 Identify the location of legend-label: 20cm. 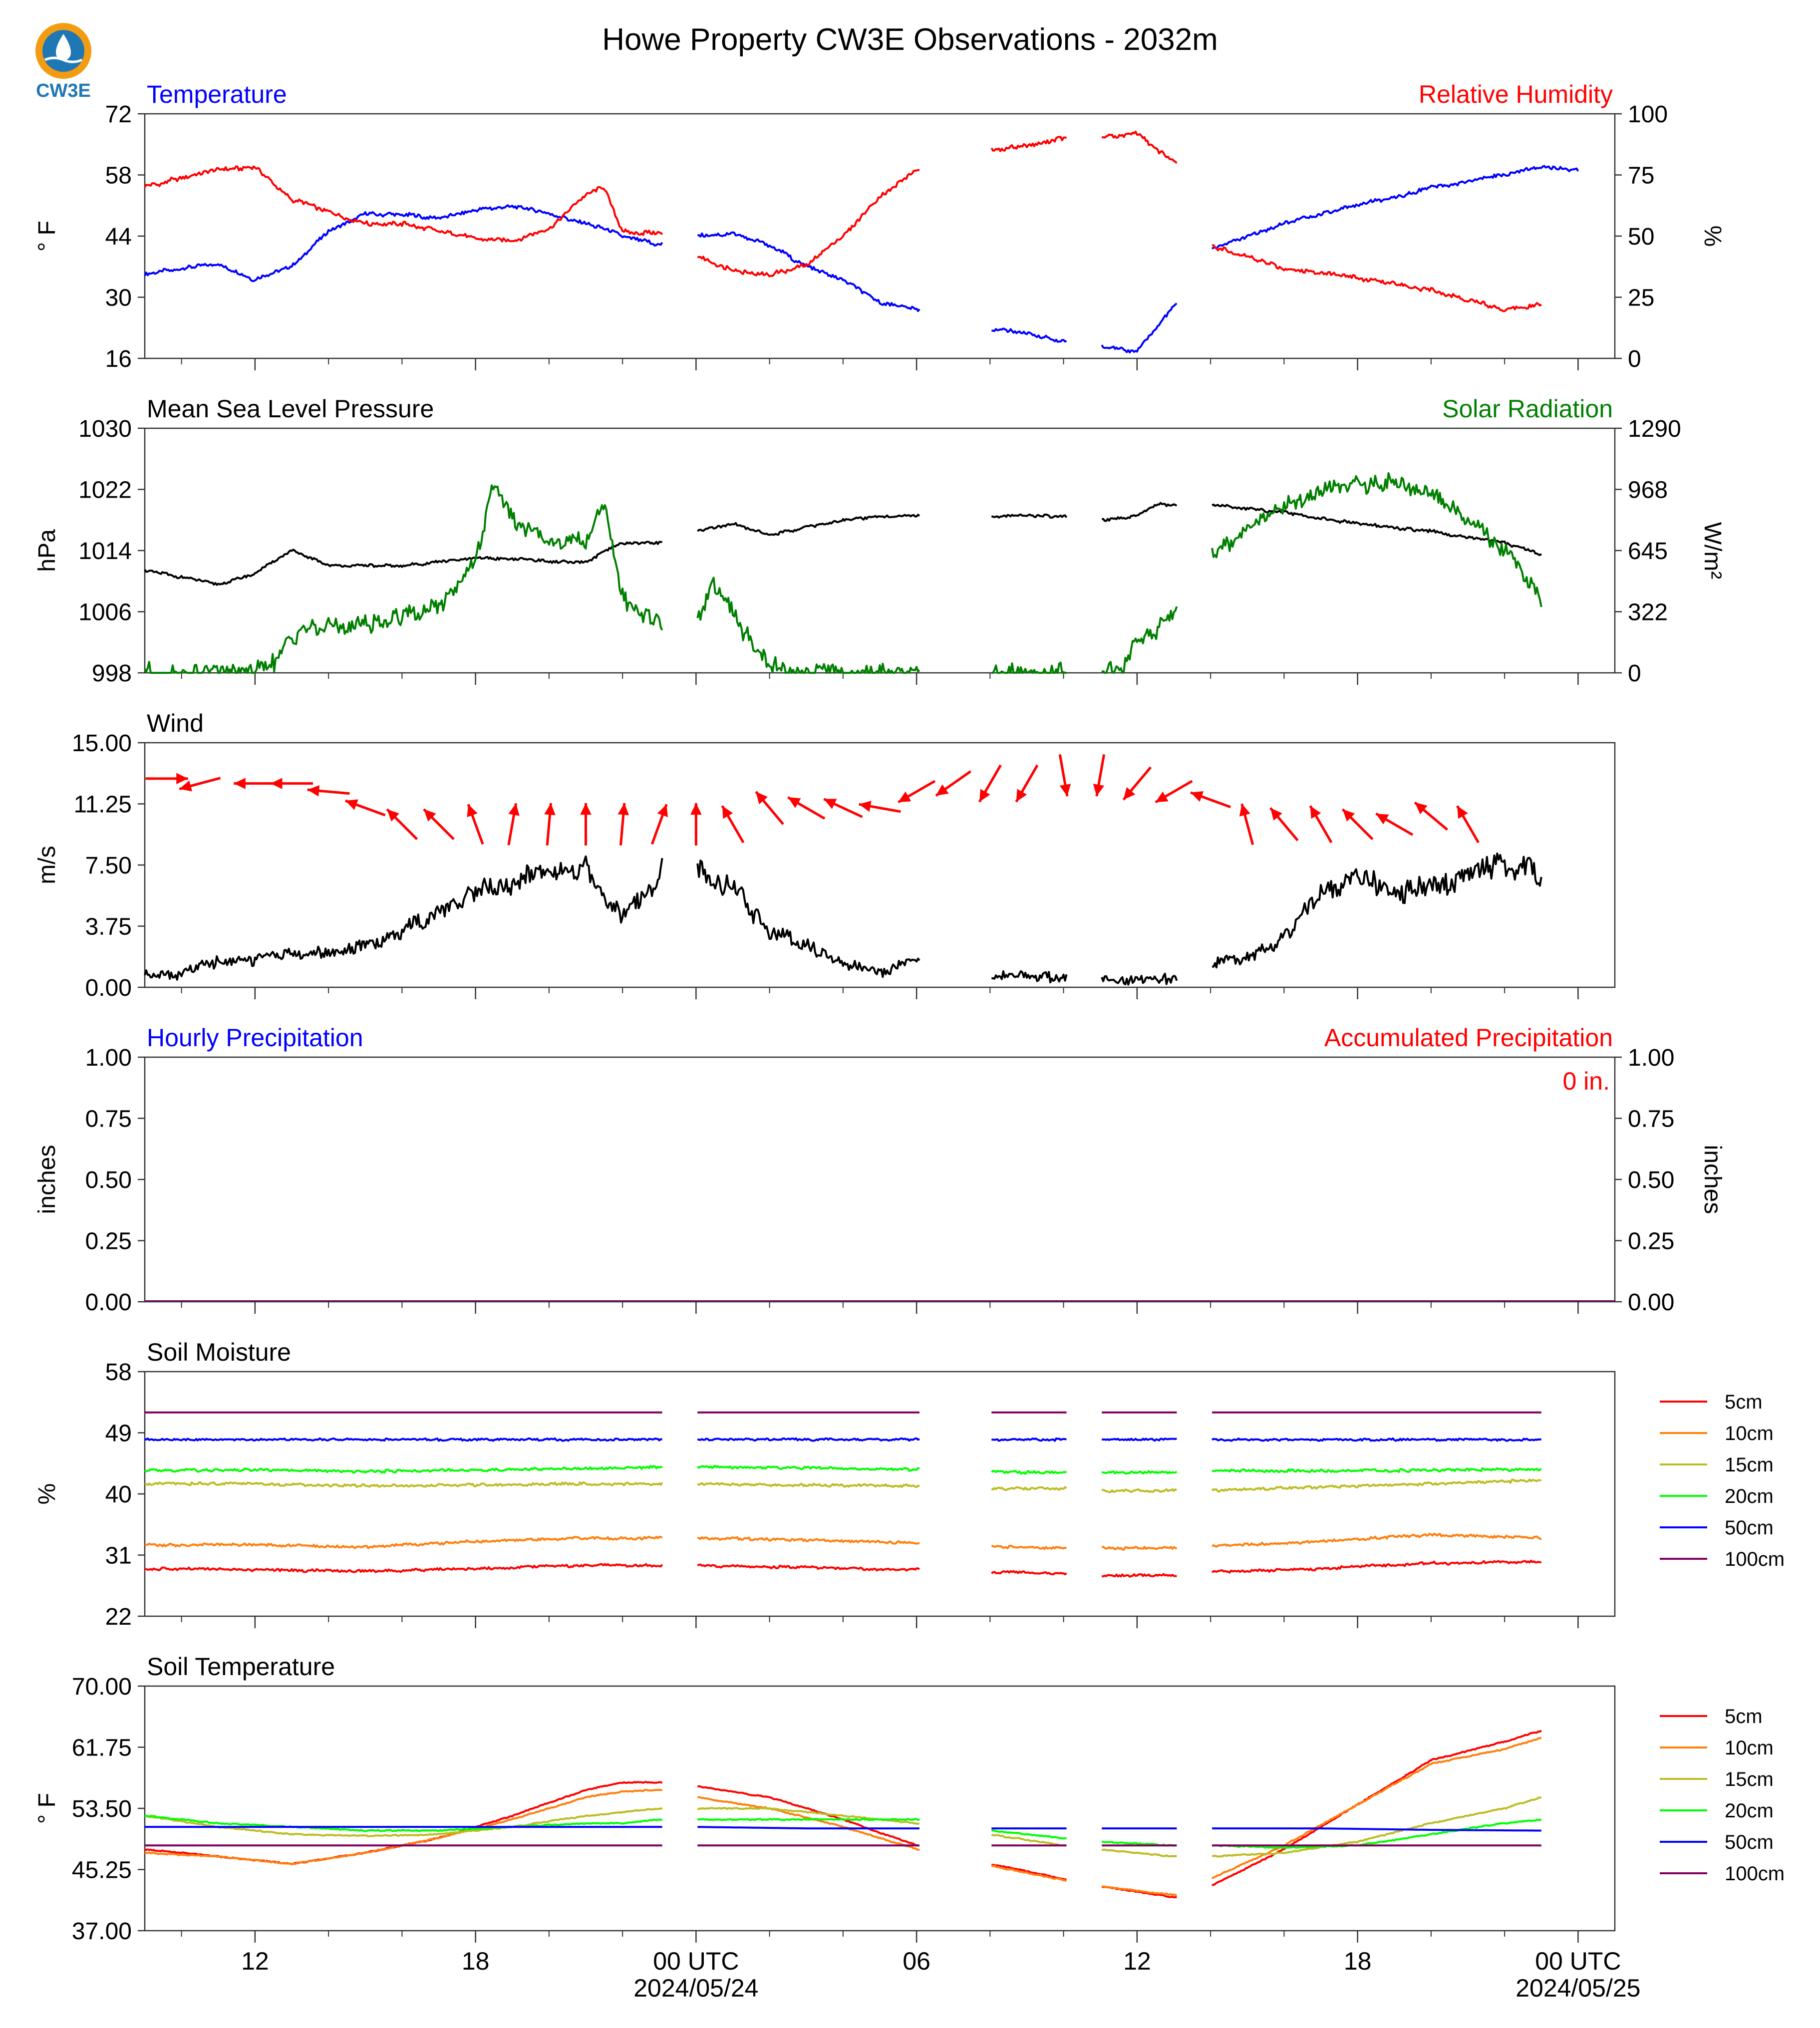
(1749, 1496).